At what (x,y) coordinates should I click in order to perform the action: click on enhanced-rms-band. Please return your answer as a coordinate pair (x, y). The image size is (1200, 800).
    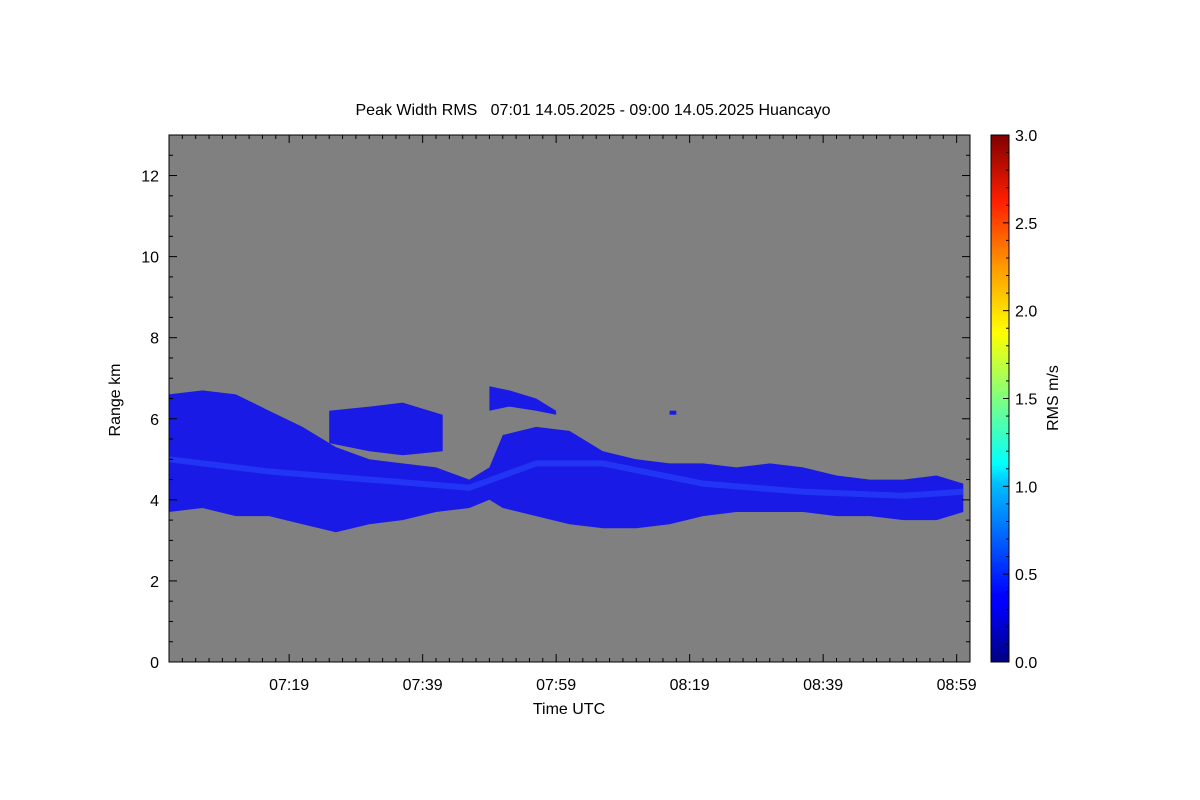
    Looking at the image, I should click on (566, 477).